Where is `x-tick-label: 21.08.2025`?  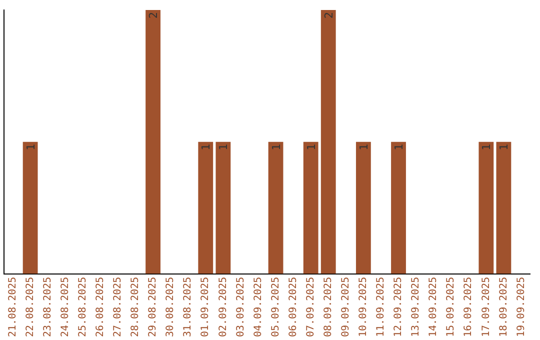
x-tick-label: 21.08.2025 is located at coordinates (12, 307).